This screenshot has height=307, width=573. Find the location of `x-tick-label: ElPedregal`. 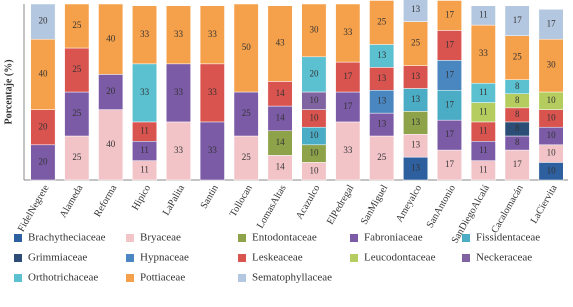

x-tick-label: ElPedregal is located at coordinates (341, 205).